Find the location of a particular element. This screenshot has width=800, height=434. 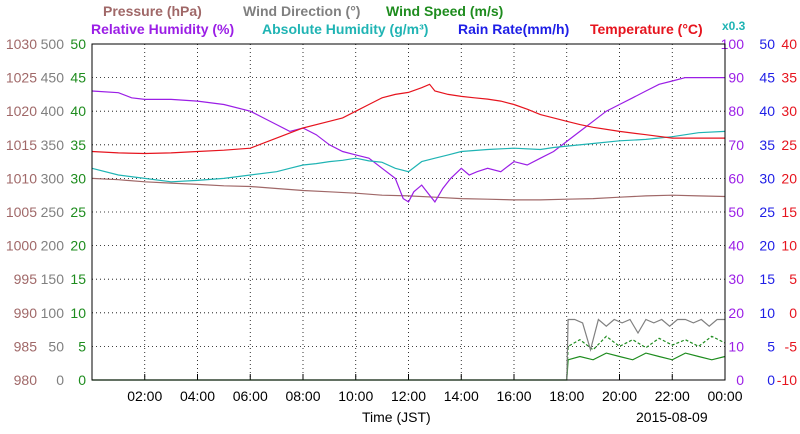

relative_humidity-tick-label: 50 is located at coordinates (736, 212).